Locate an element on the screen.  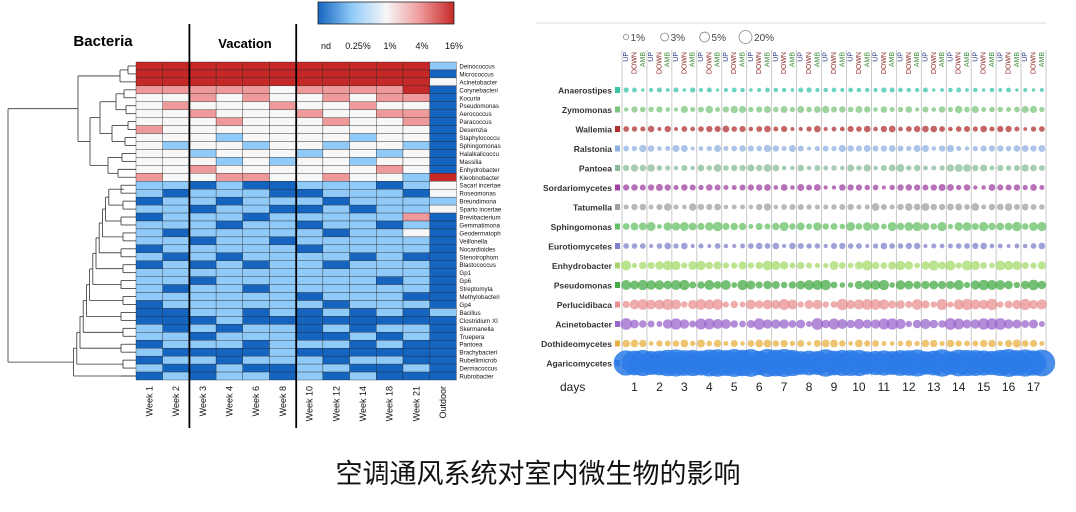
heatmap-row-label: Gp4 is located at coordinates (465, 305).